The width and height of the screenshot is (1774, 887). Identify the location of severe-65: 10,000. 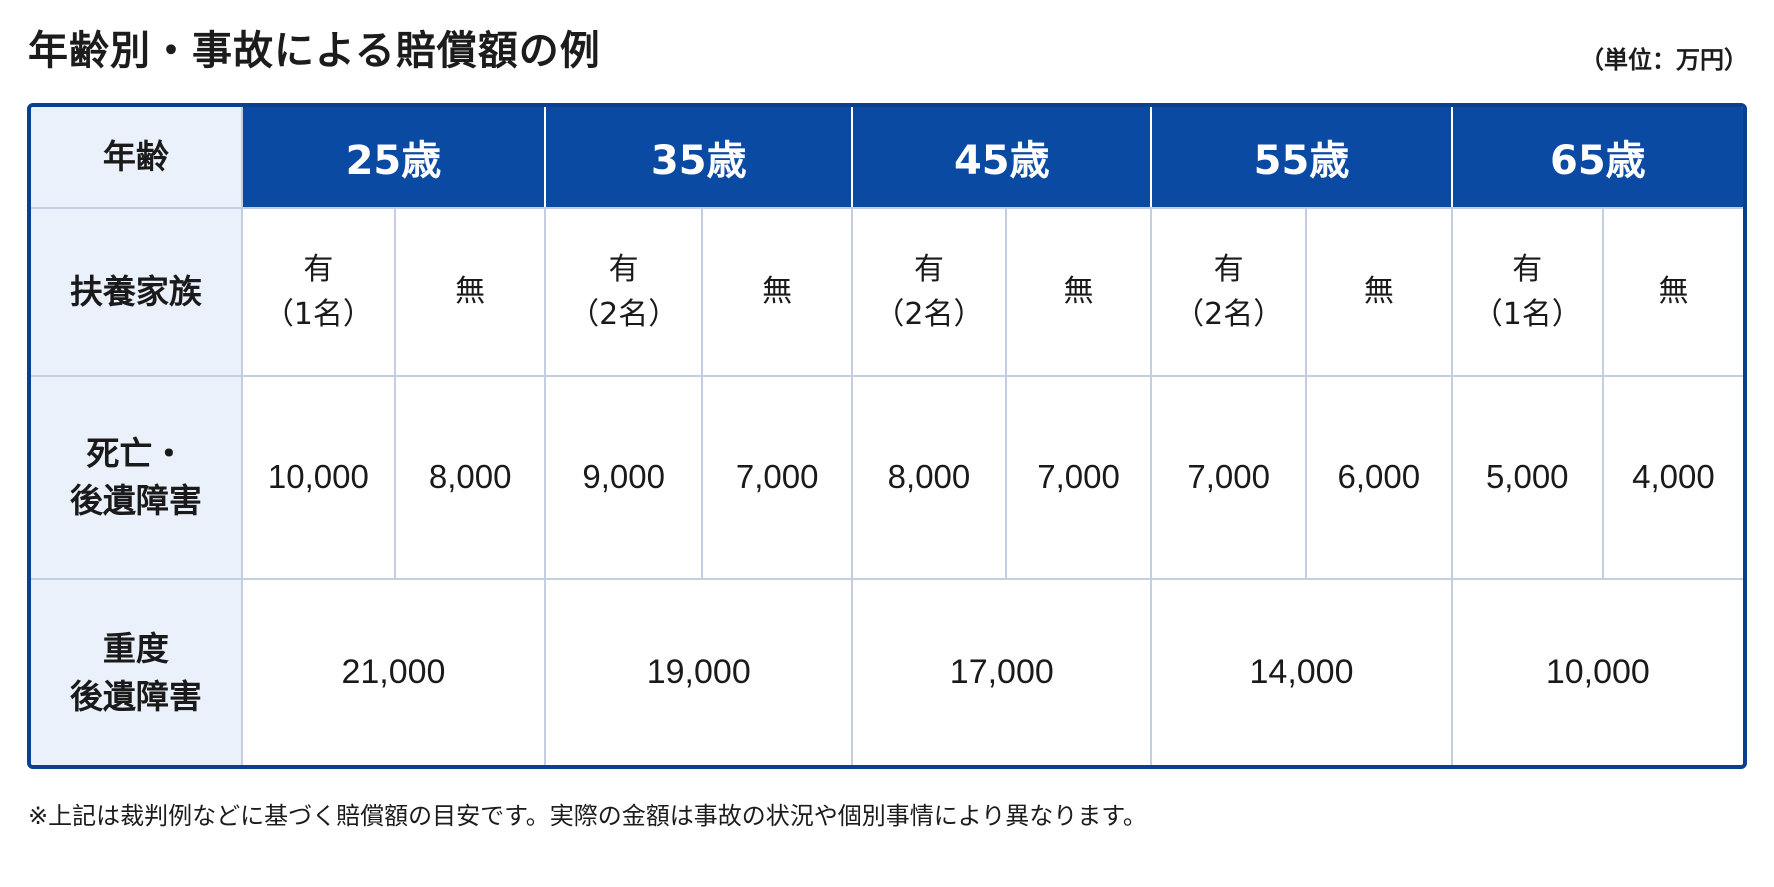
(1596, 671).